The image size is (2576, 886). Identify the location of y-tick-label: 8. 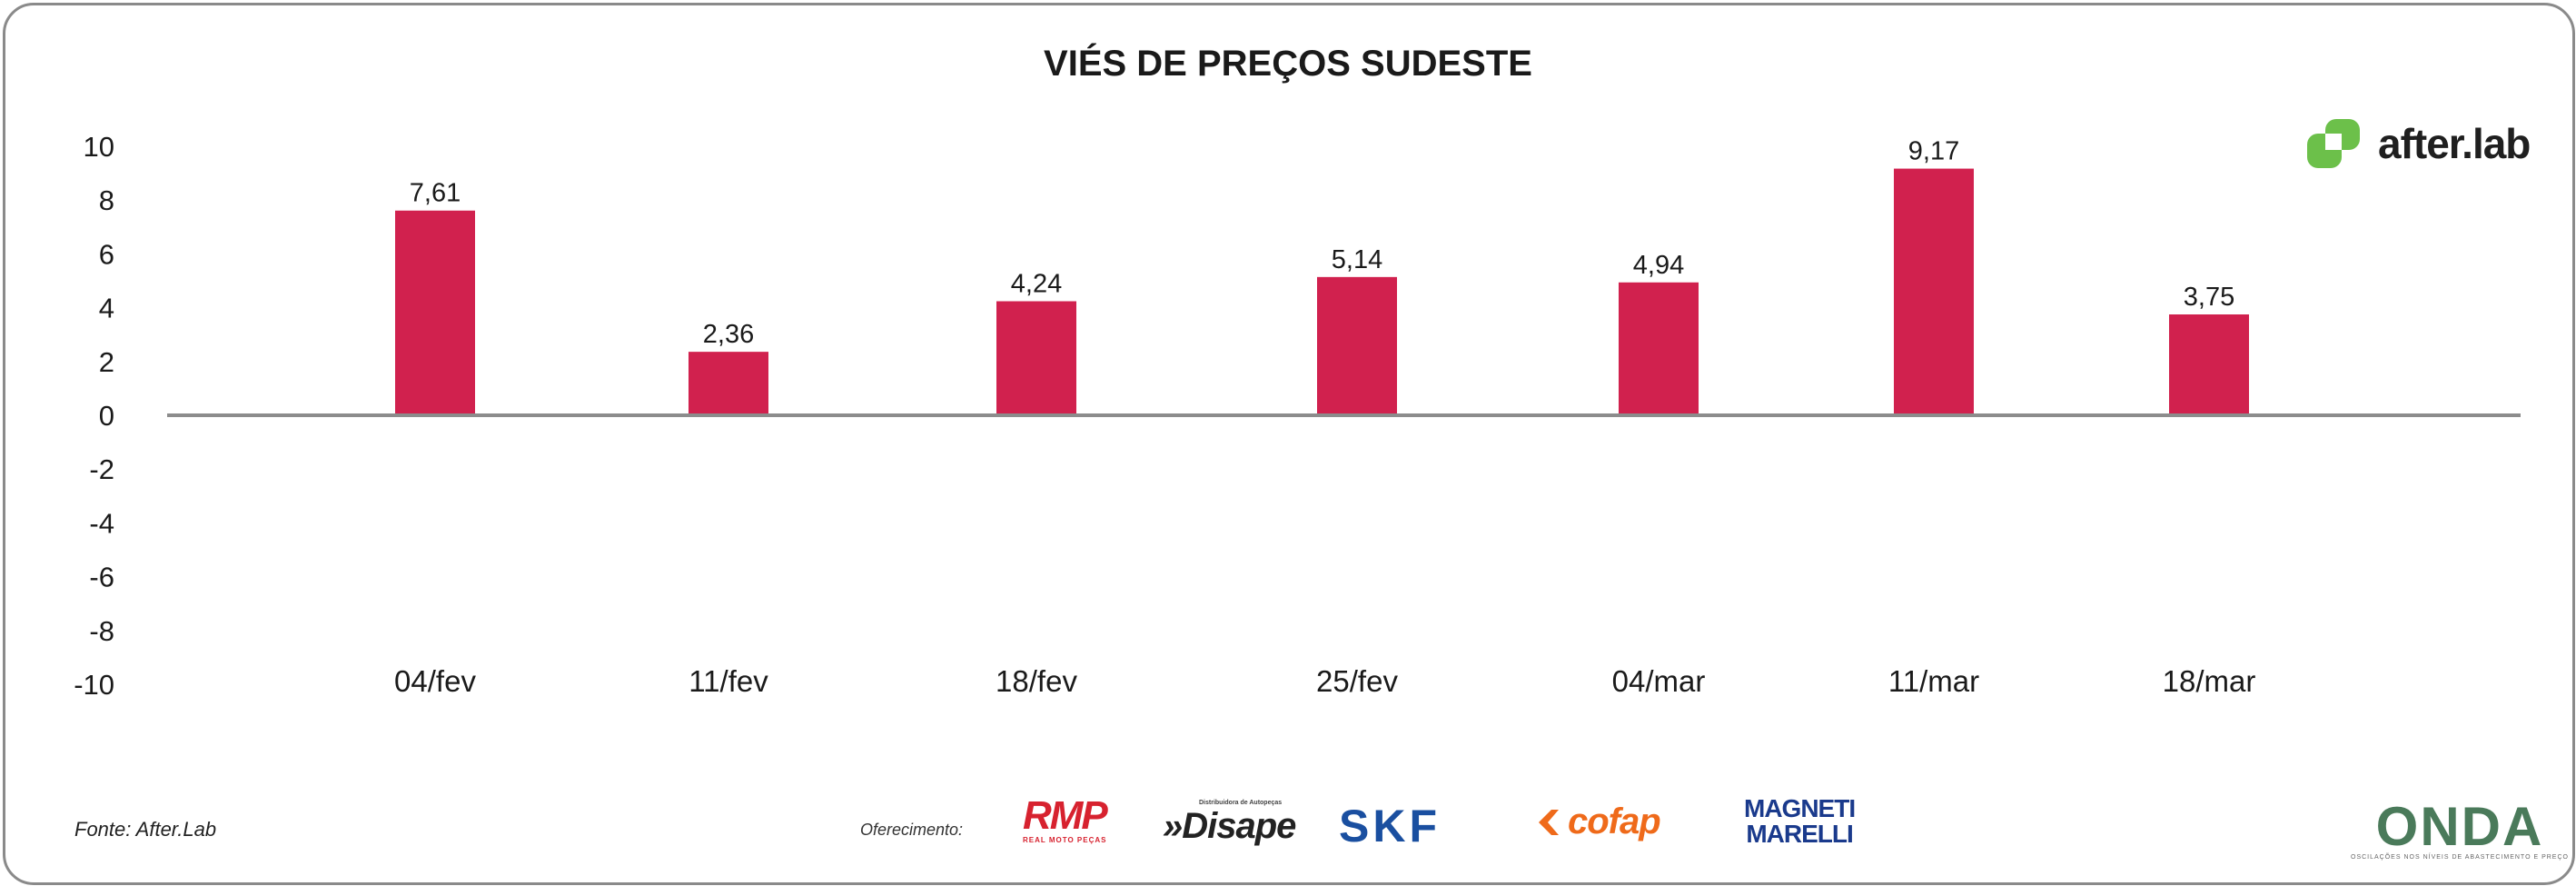
(106, 200).